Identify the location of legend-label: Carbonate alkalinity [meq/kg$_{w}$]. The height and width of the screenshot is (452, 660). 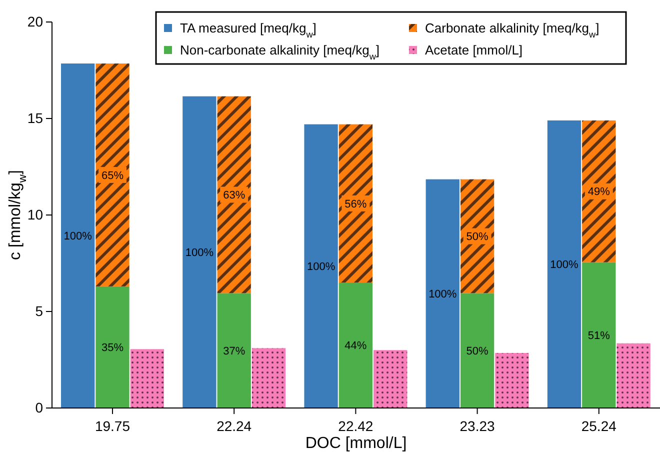
(512, 30).